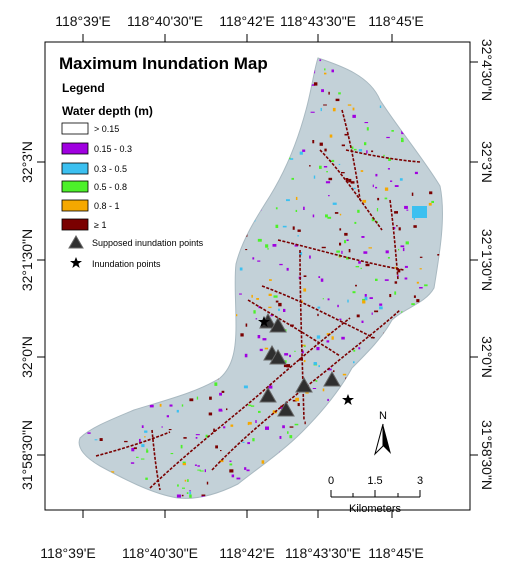  I want to click on left-tick-label: 32°3'N, so click(27, 162).